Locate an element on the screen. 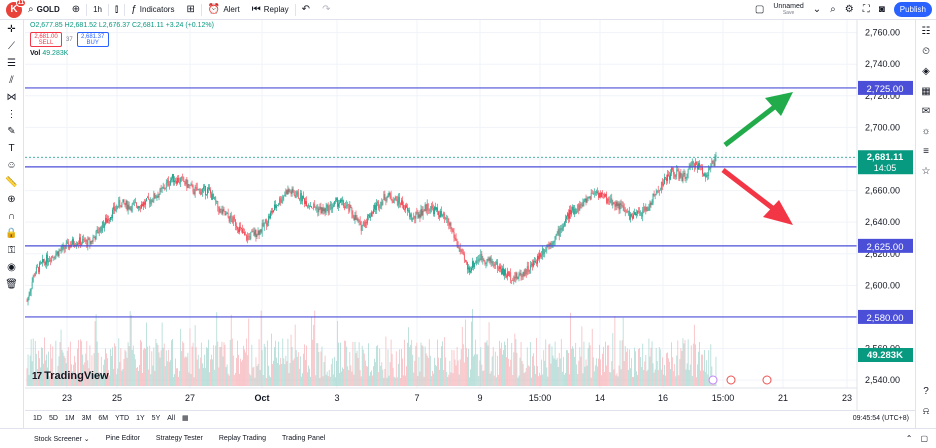 This screenshot has width=936, height=448. buy-button: 2,681.37 BUY is located at coordinates (92, 39).